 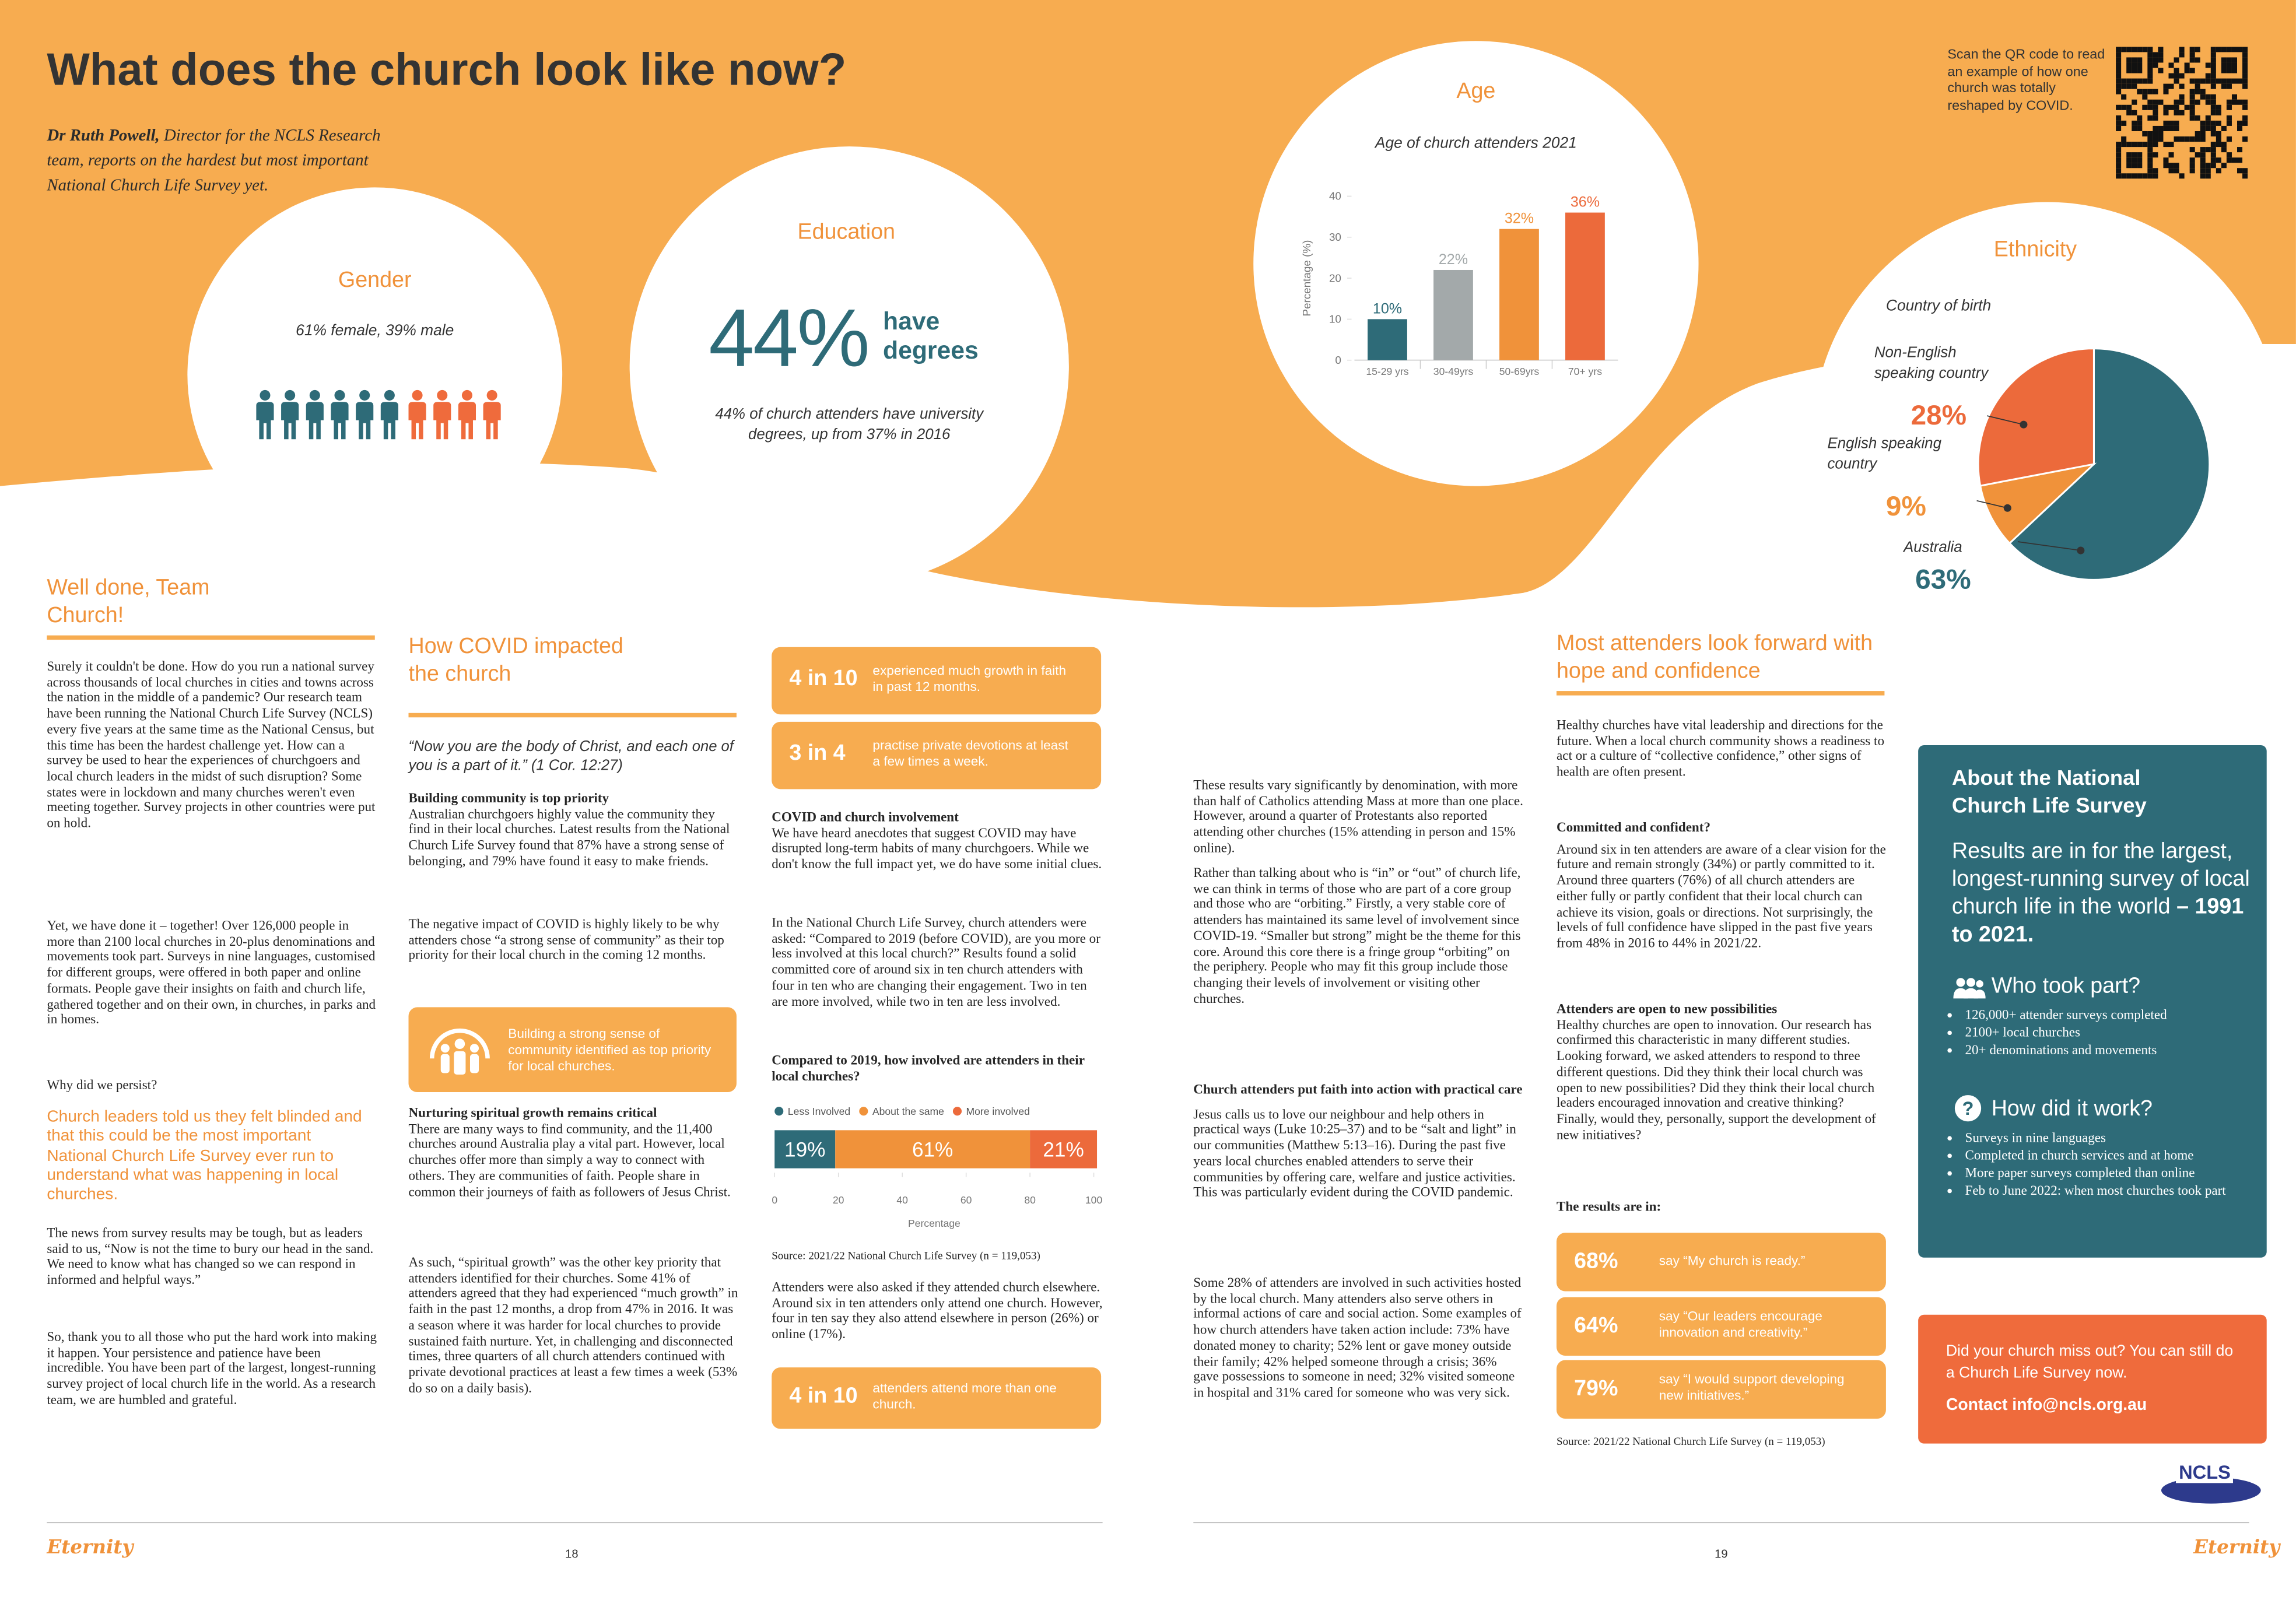 I want to click on value-label: 10%, so click(x=1387, y=308).